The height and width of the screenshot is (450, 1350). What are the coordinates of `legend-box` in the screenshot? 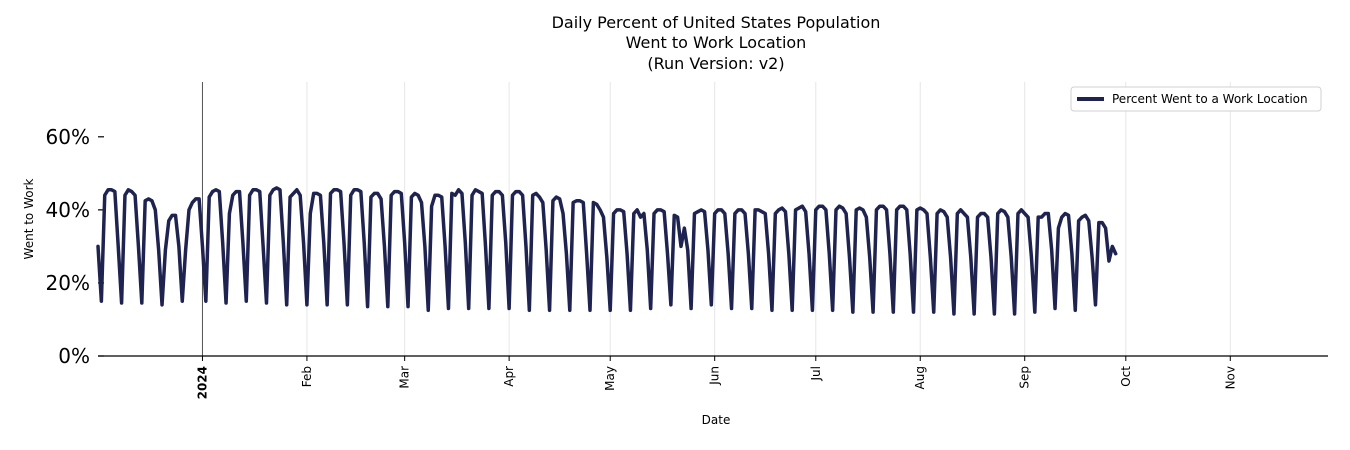 It's located at (1196, 99).